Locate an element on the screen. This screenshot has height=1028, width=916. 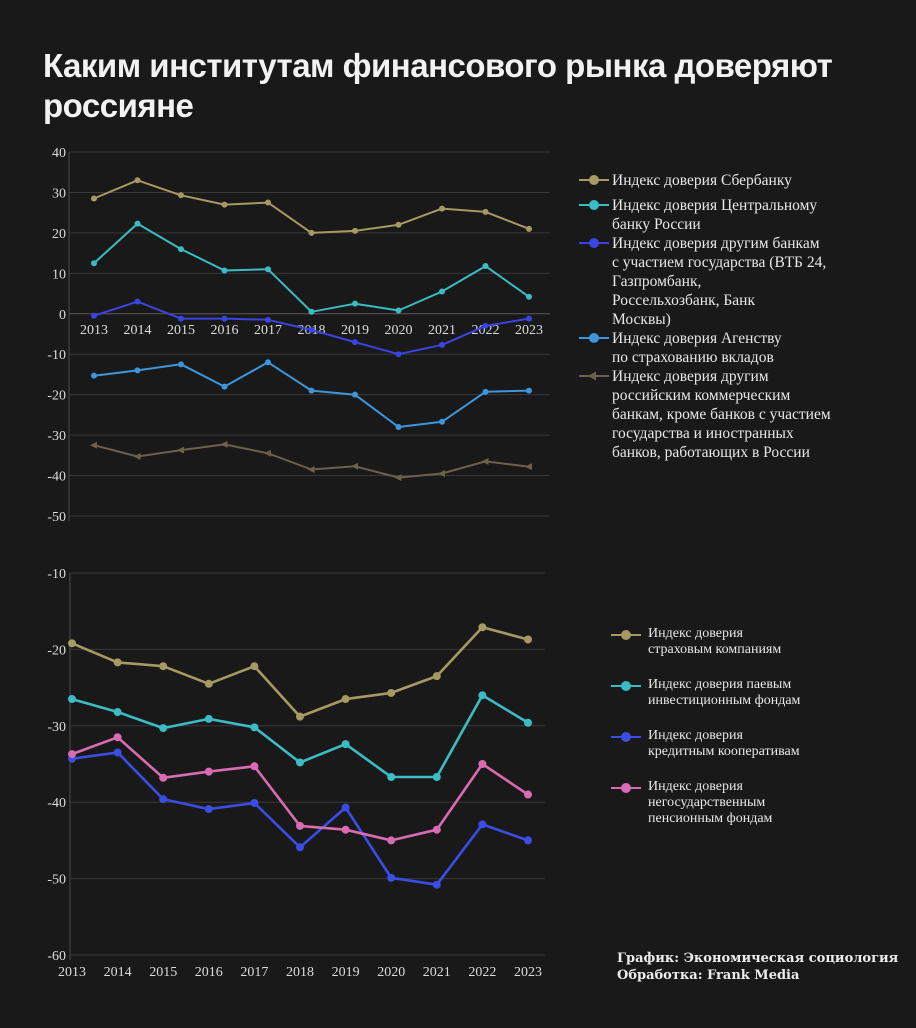
x-tick-label: 2020 is located at coordinates (399, 330).